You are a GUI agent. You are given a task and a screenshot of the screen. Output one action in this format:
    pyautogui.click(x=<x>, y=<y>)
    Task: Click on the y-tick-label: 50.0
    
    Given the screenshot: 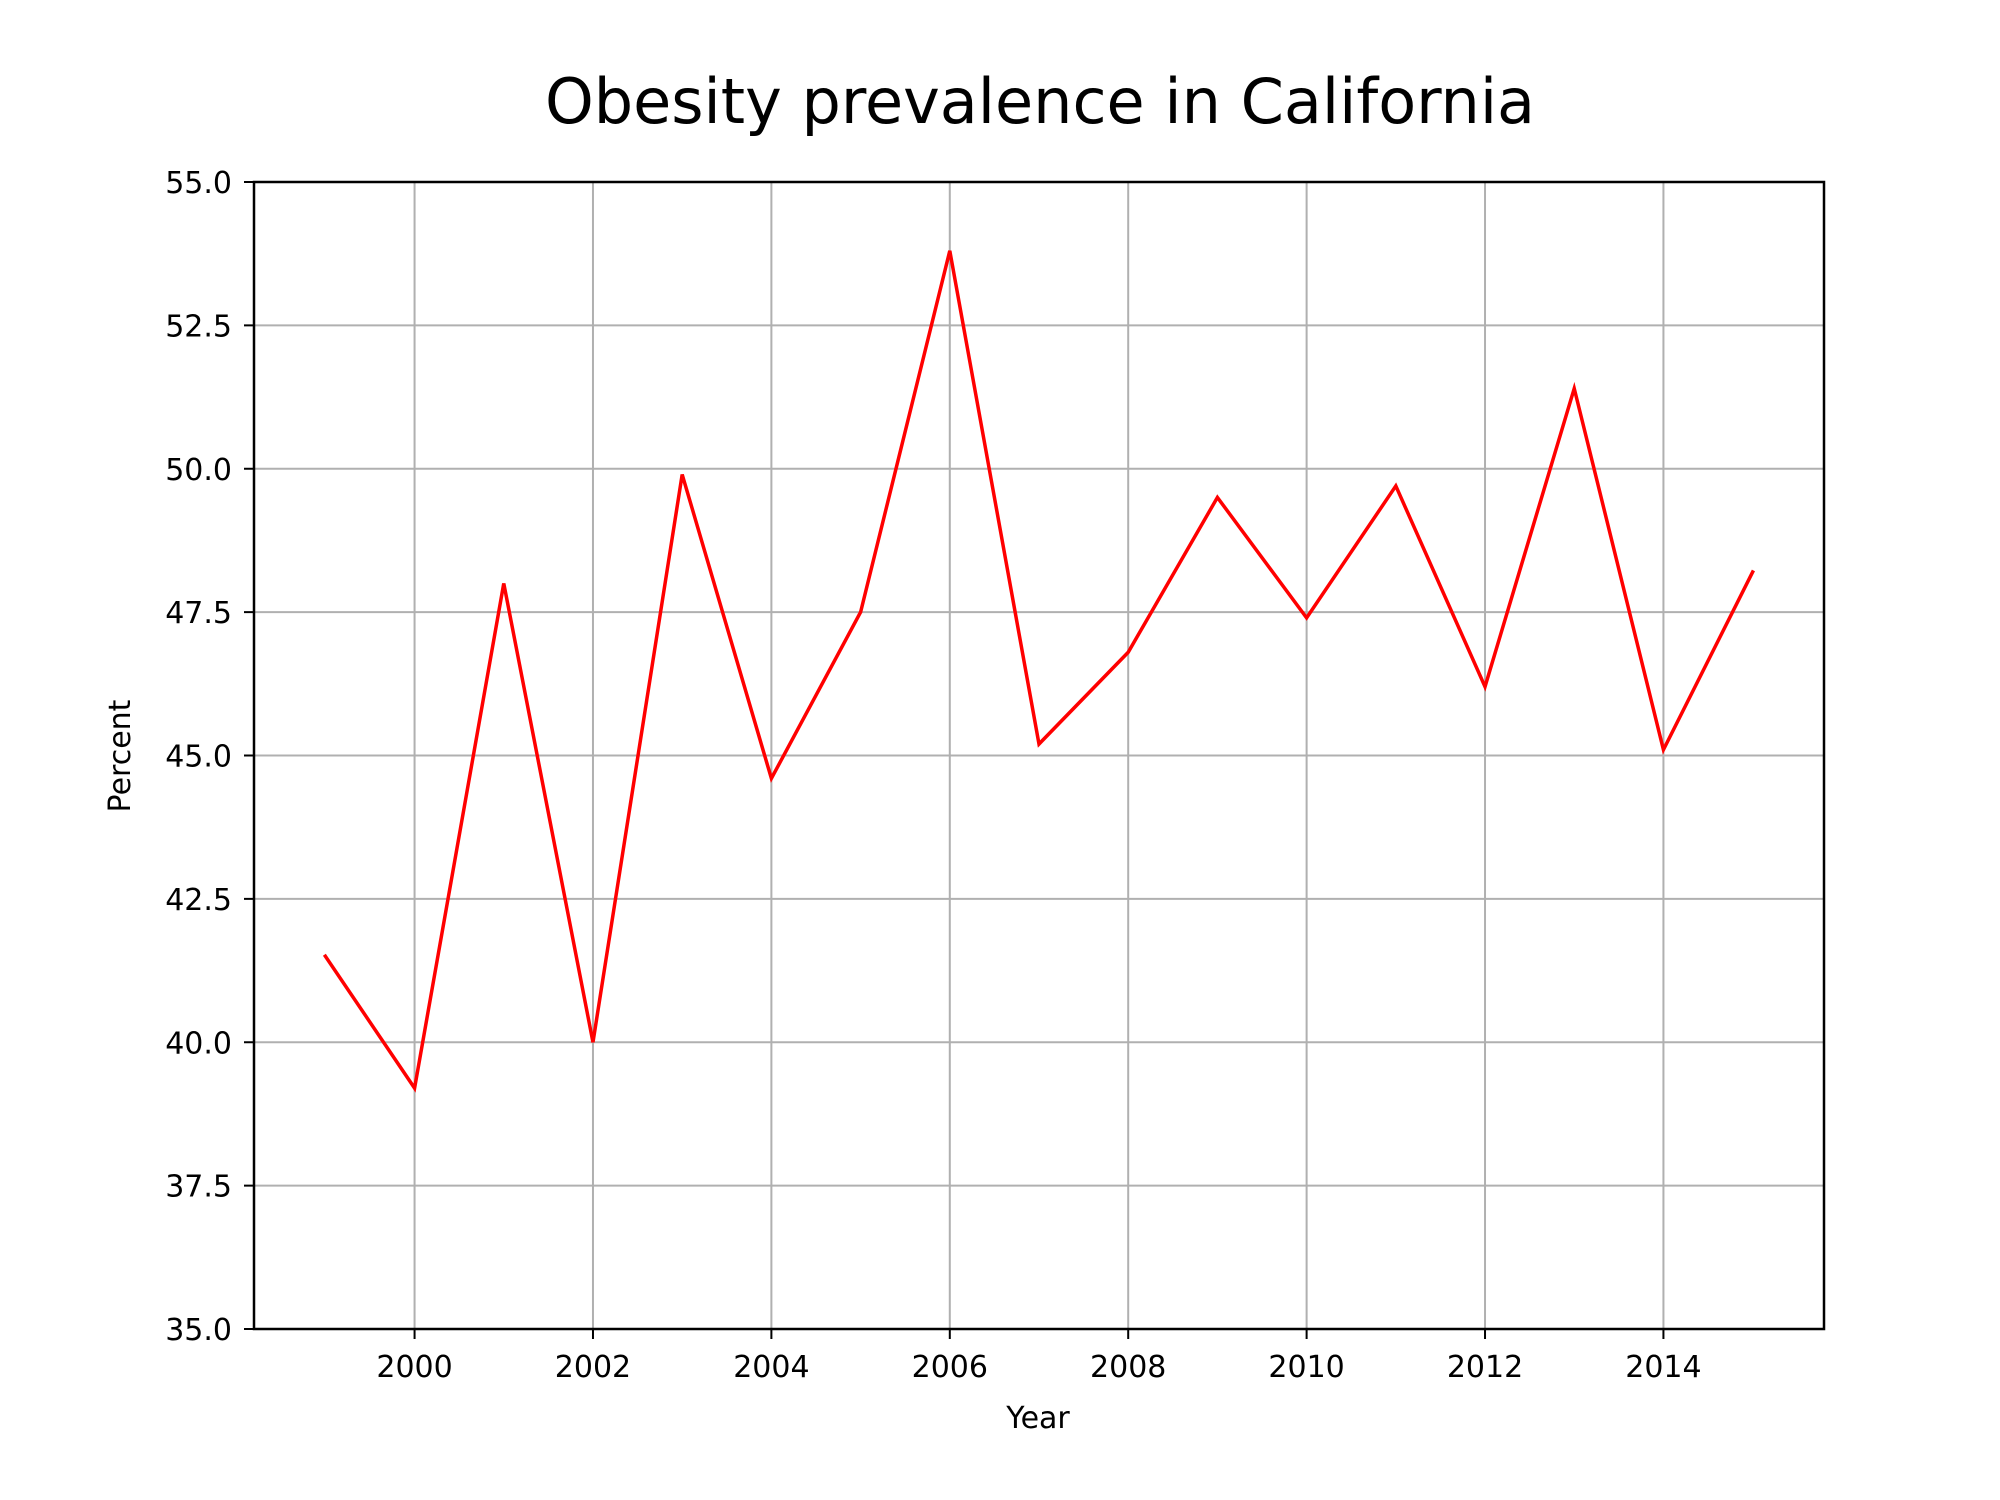 What is the action you would take?
    pyautogui.click(x=198, y=470)
    